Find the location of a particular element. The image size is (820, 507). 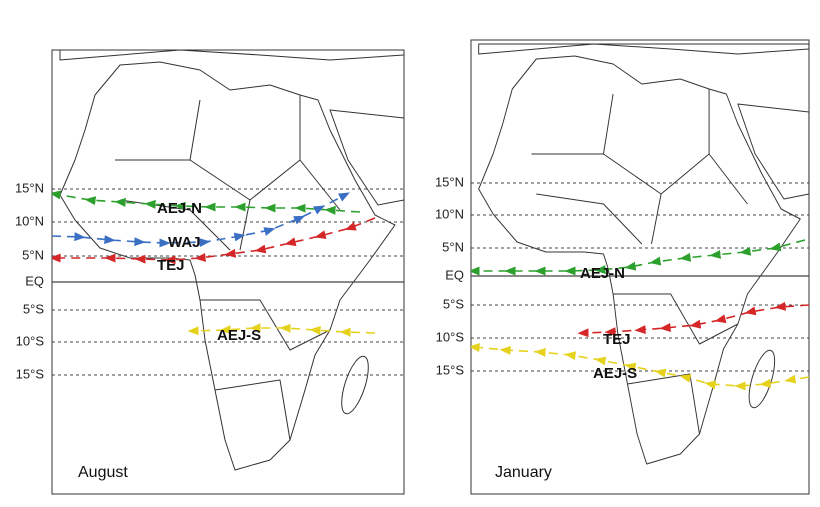

jet-label: WAJ is located at coordinates (184, 242).